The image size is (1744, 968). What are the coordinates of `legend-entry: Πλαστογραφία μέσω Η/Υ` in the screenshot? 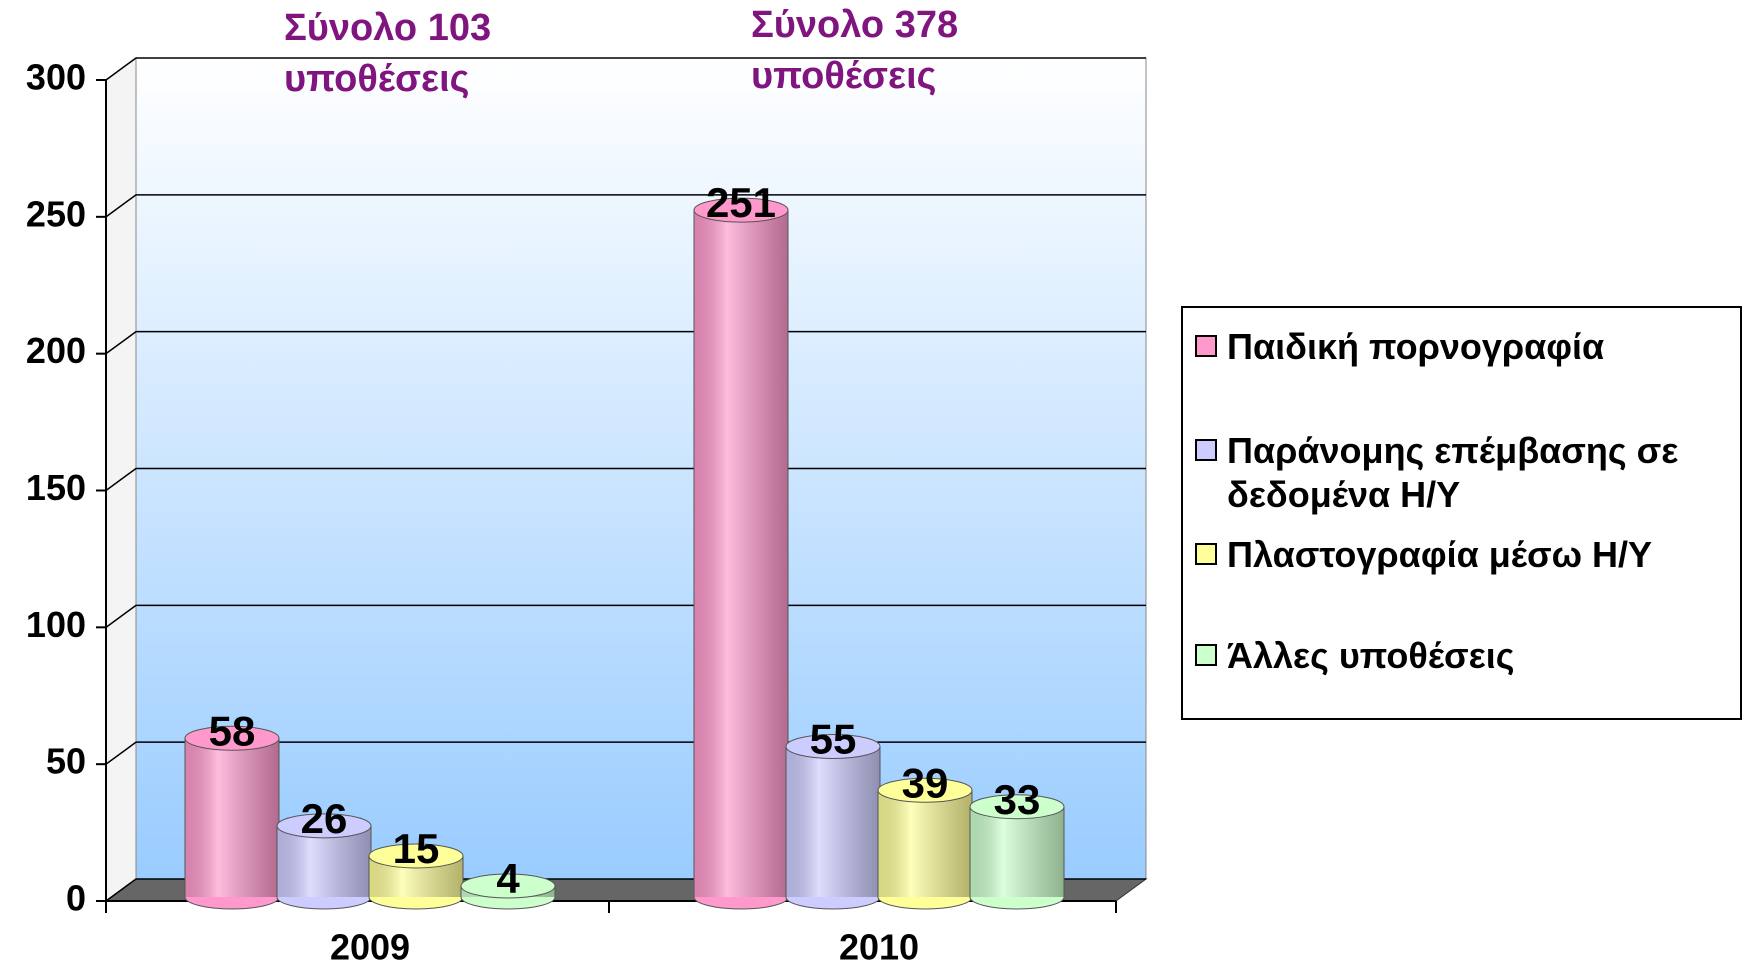 It's located at (1467, 555).